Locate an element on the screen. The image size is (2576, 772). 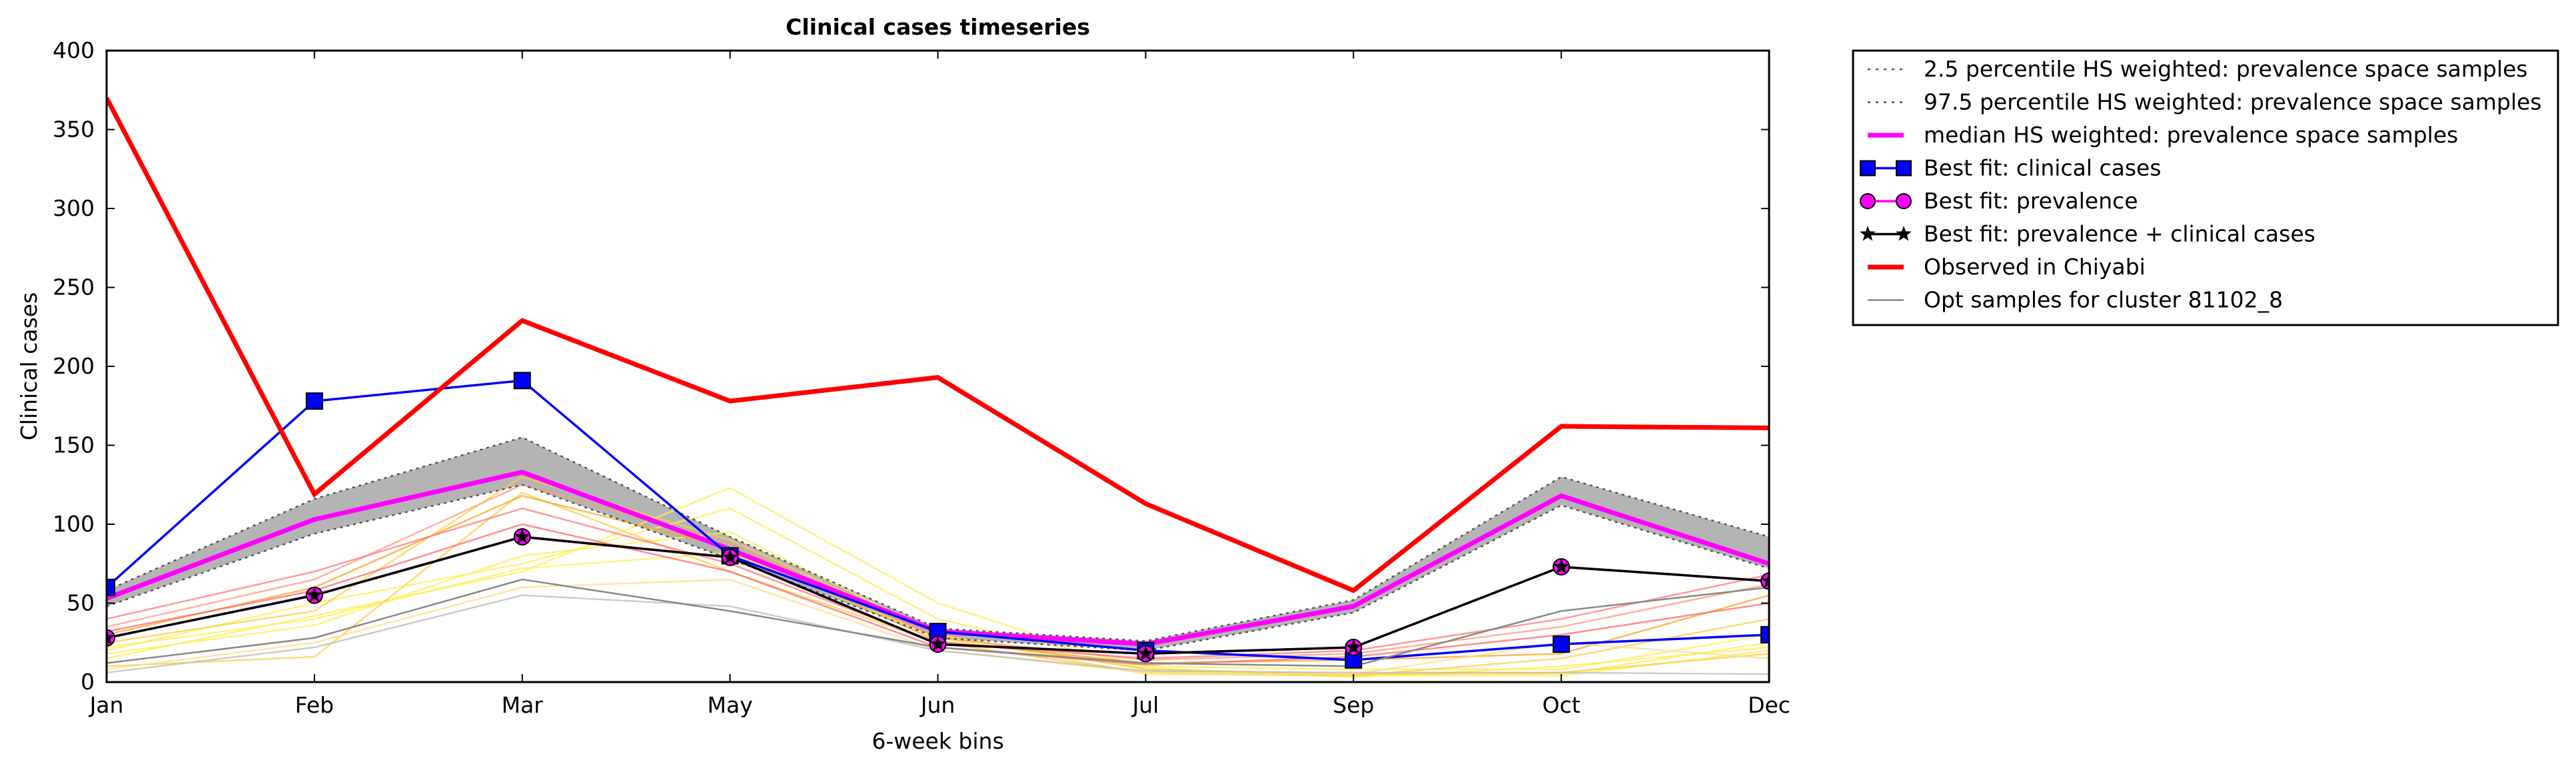
y-tick-label-0: 0 is located at coordinates (88, 682).